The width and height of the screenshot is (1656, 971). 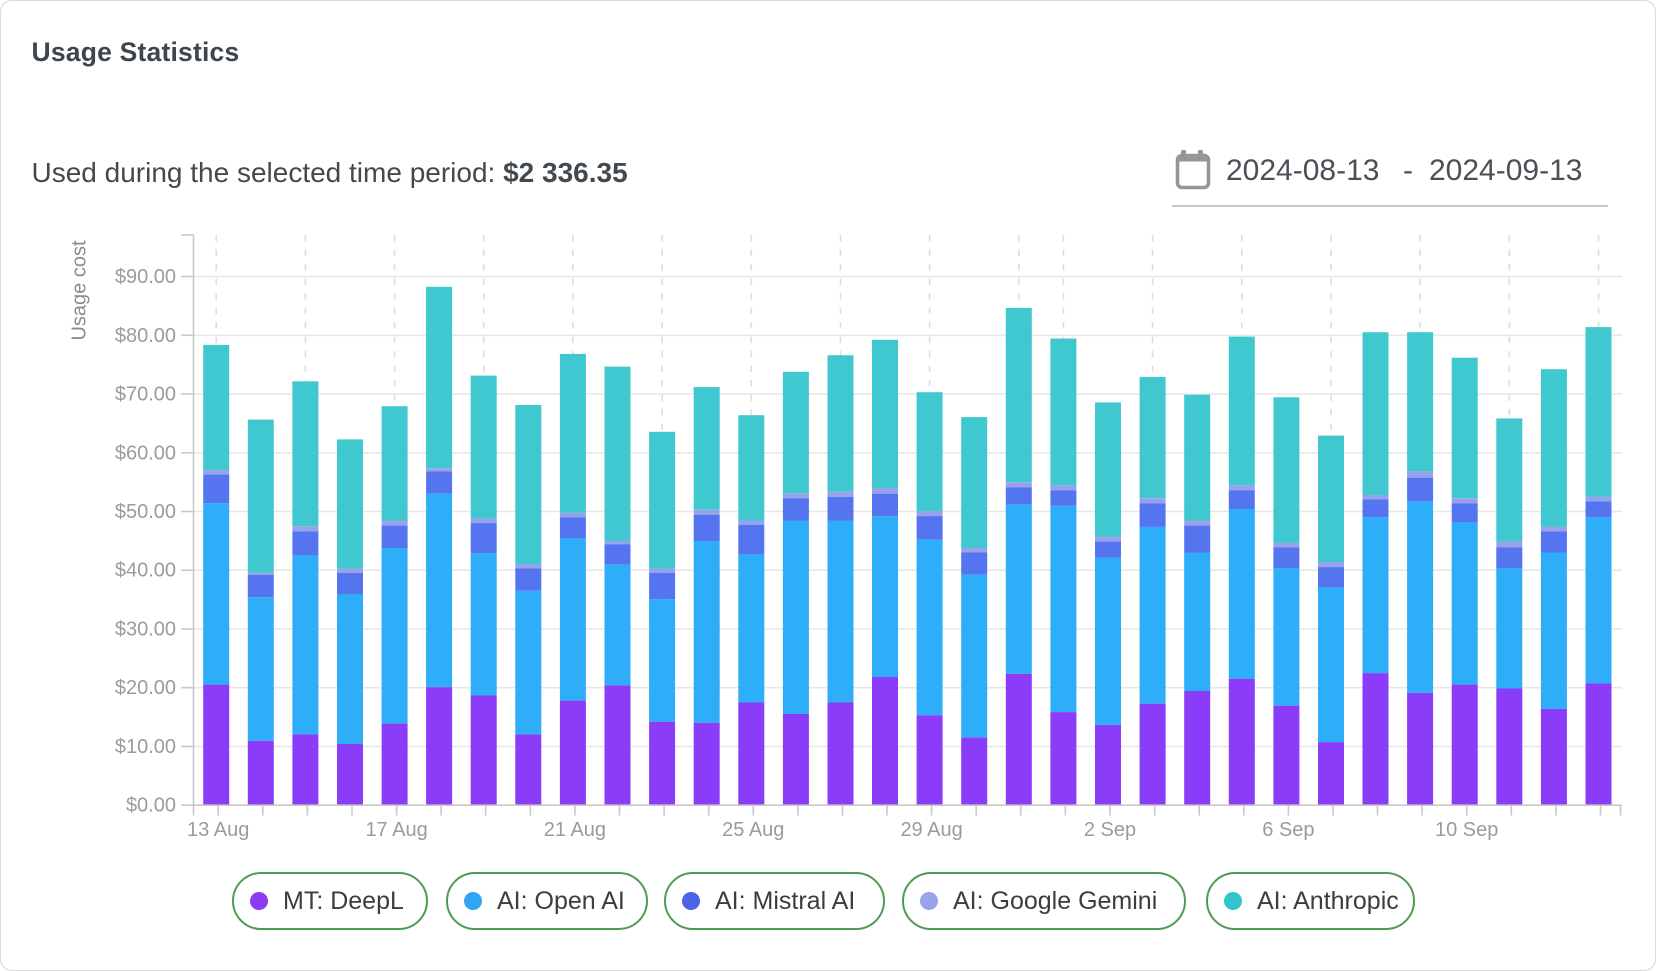 What do you see at coordinates (1466, 830) in the screenshot?
I see `svg-text: 10 Sep` at bounding box center [1466, 830].